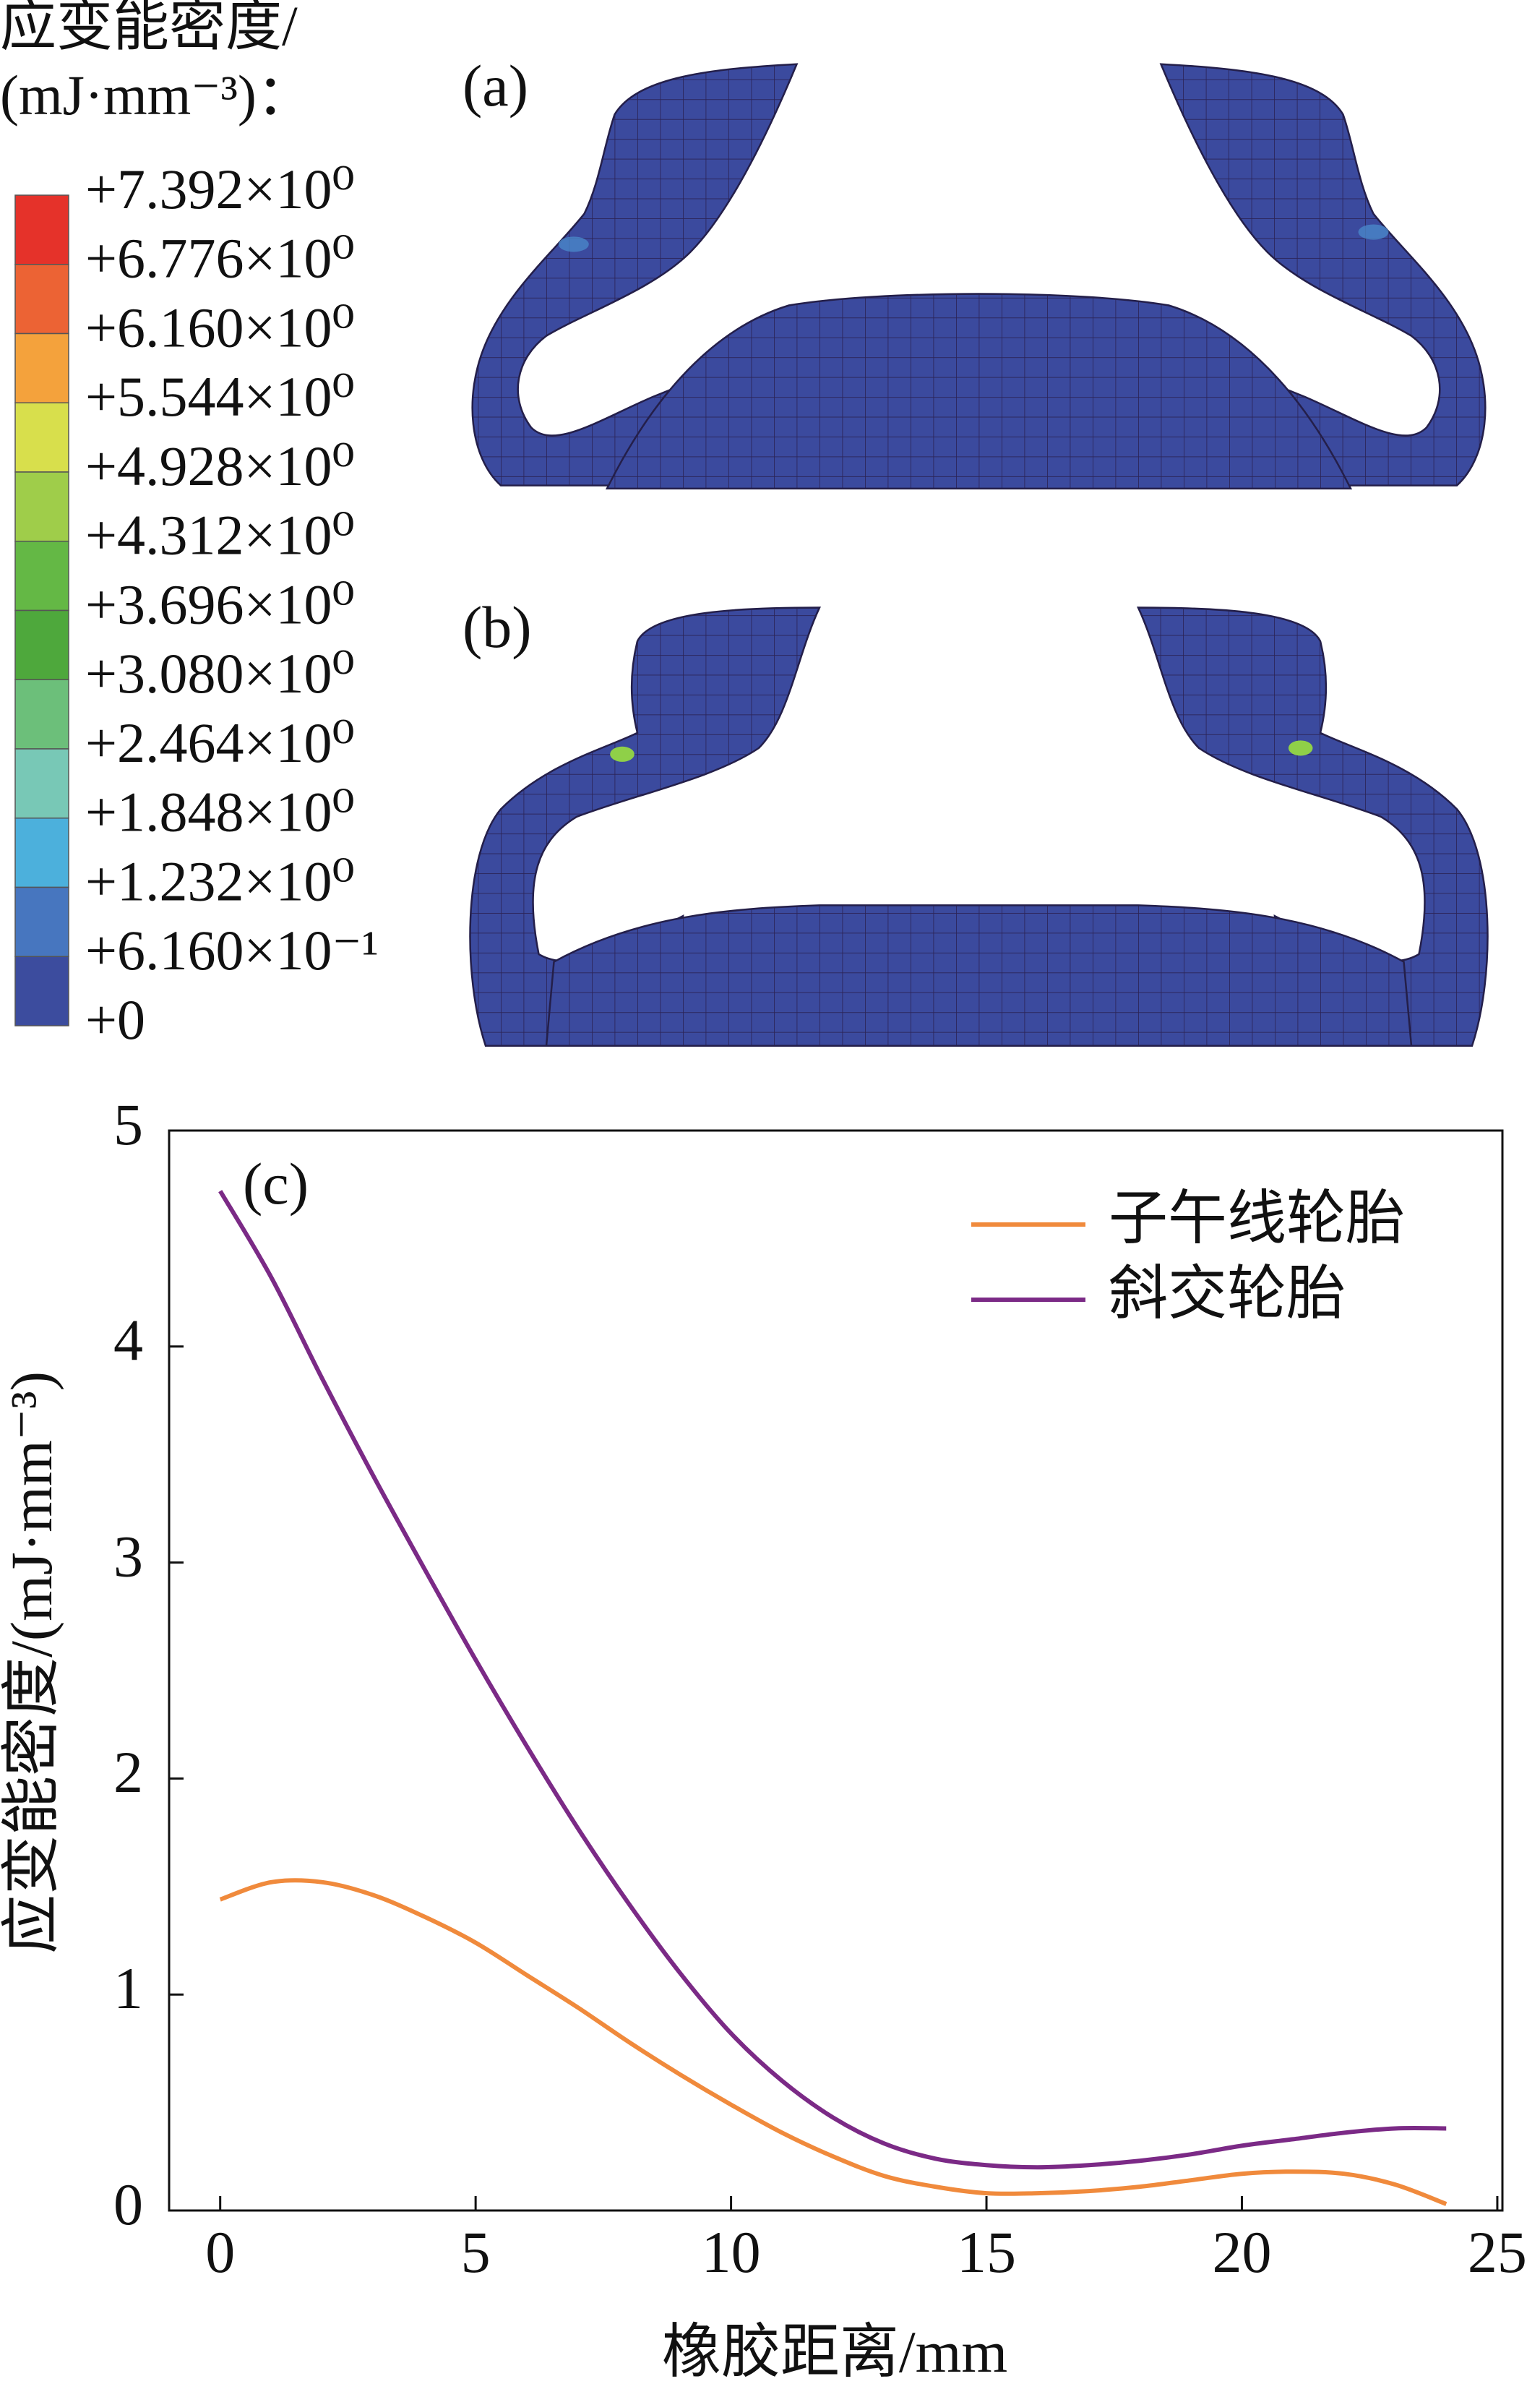 This screenshot has width=1540, height=2397. I want to click on panel-label: (b), so click(497, 627).